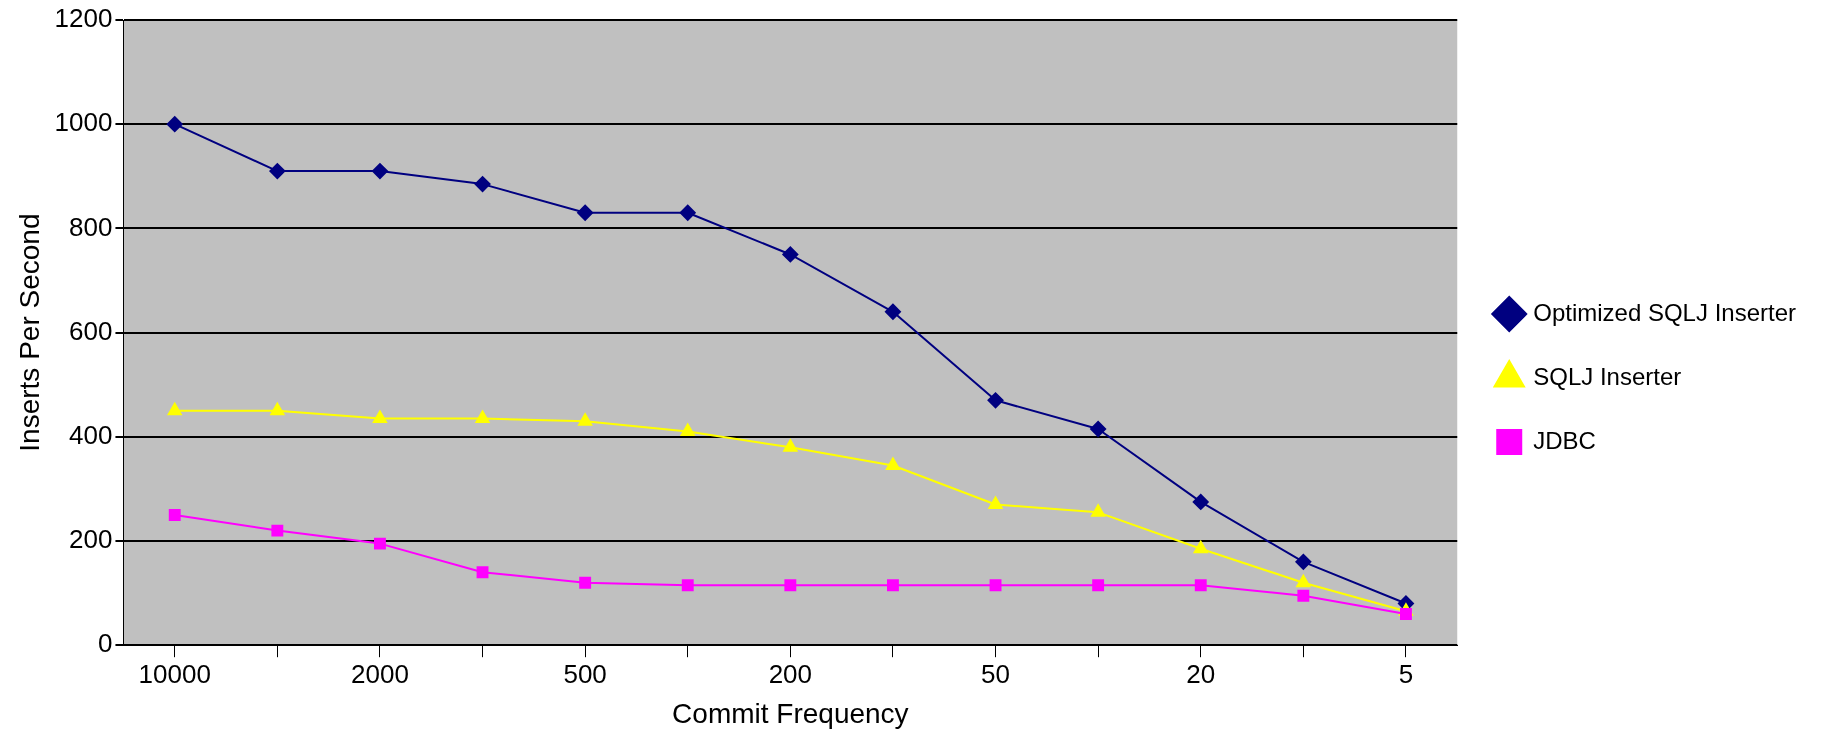 The width and height of the screenshot is (1826, 746). Describe the element at coordinates (91, 330) in the screenshot. I see `y-tick-label: 600` at that location.